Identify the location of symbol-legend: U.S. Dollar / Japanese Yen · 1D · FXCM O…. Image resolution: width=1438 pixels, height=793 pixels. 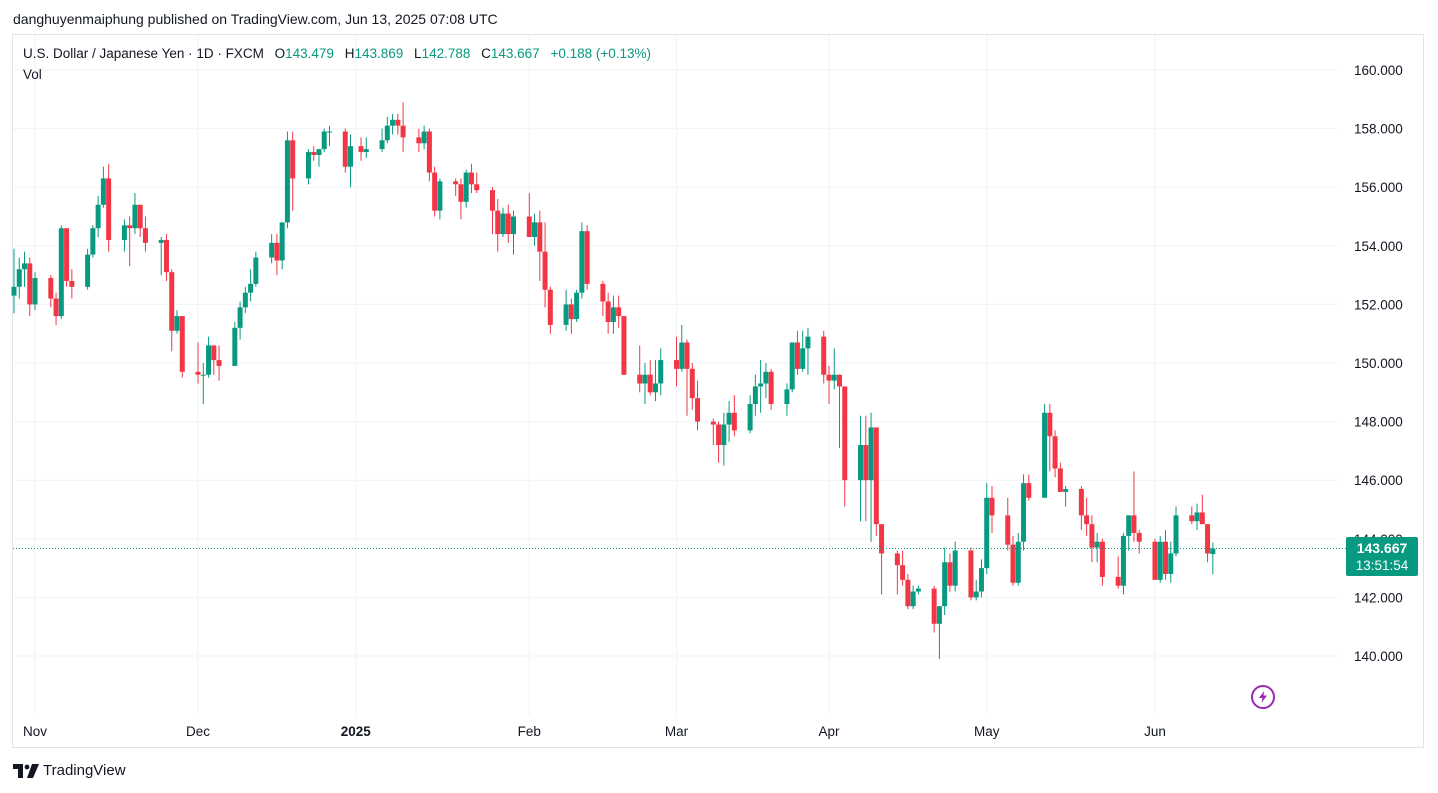
(337, 53).